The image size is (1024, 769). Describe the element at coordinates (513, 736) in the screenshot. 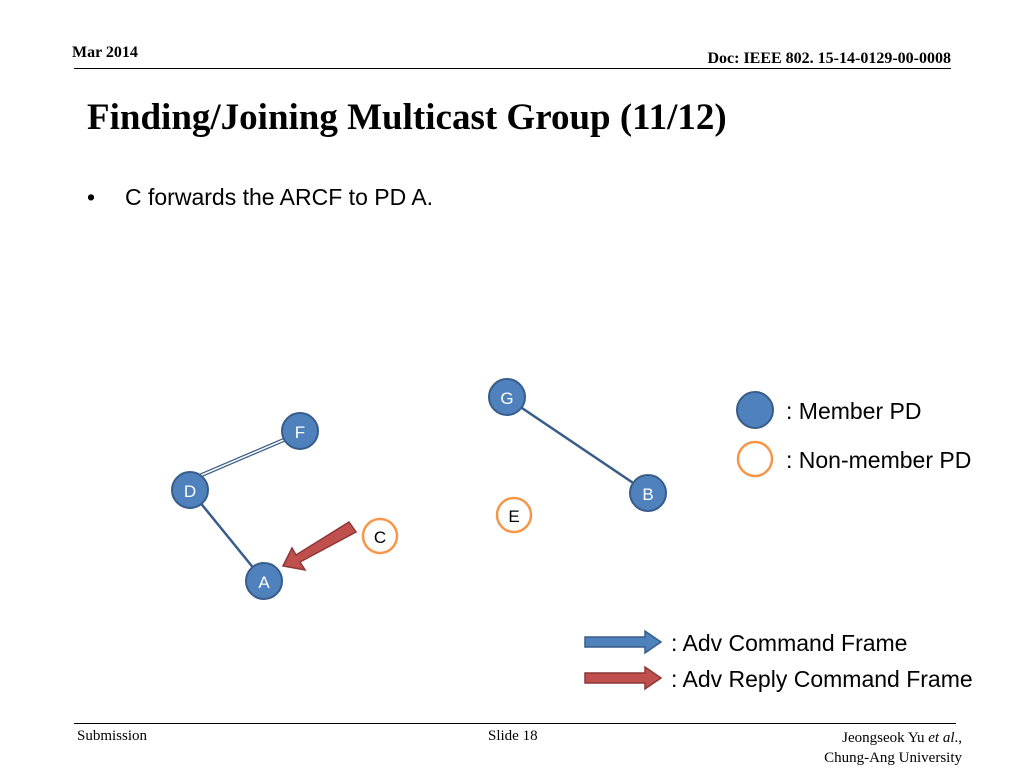

I see `footer-slide-number: Slide 18` at that location.